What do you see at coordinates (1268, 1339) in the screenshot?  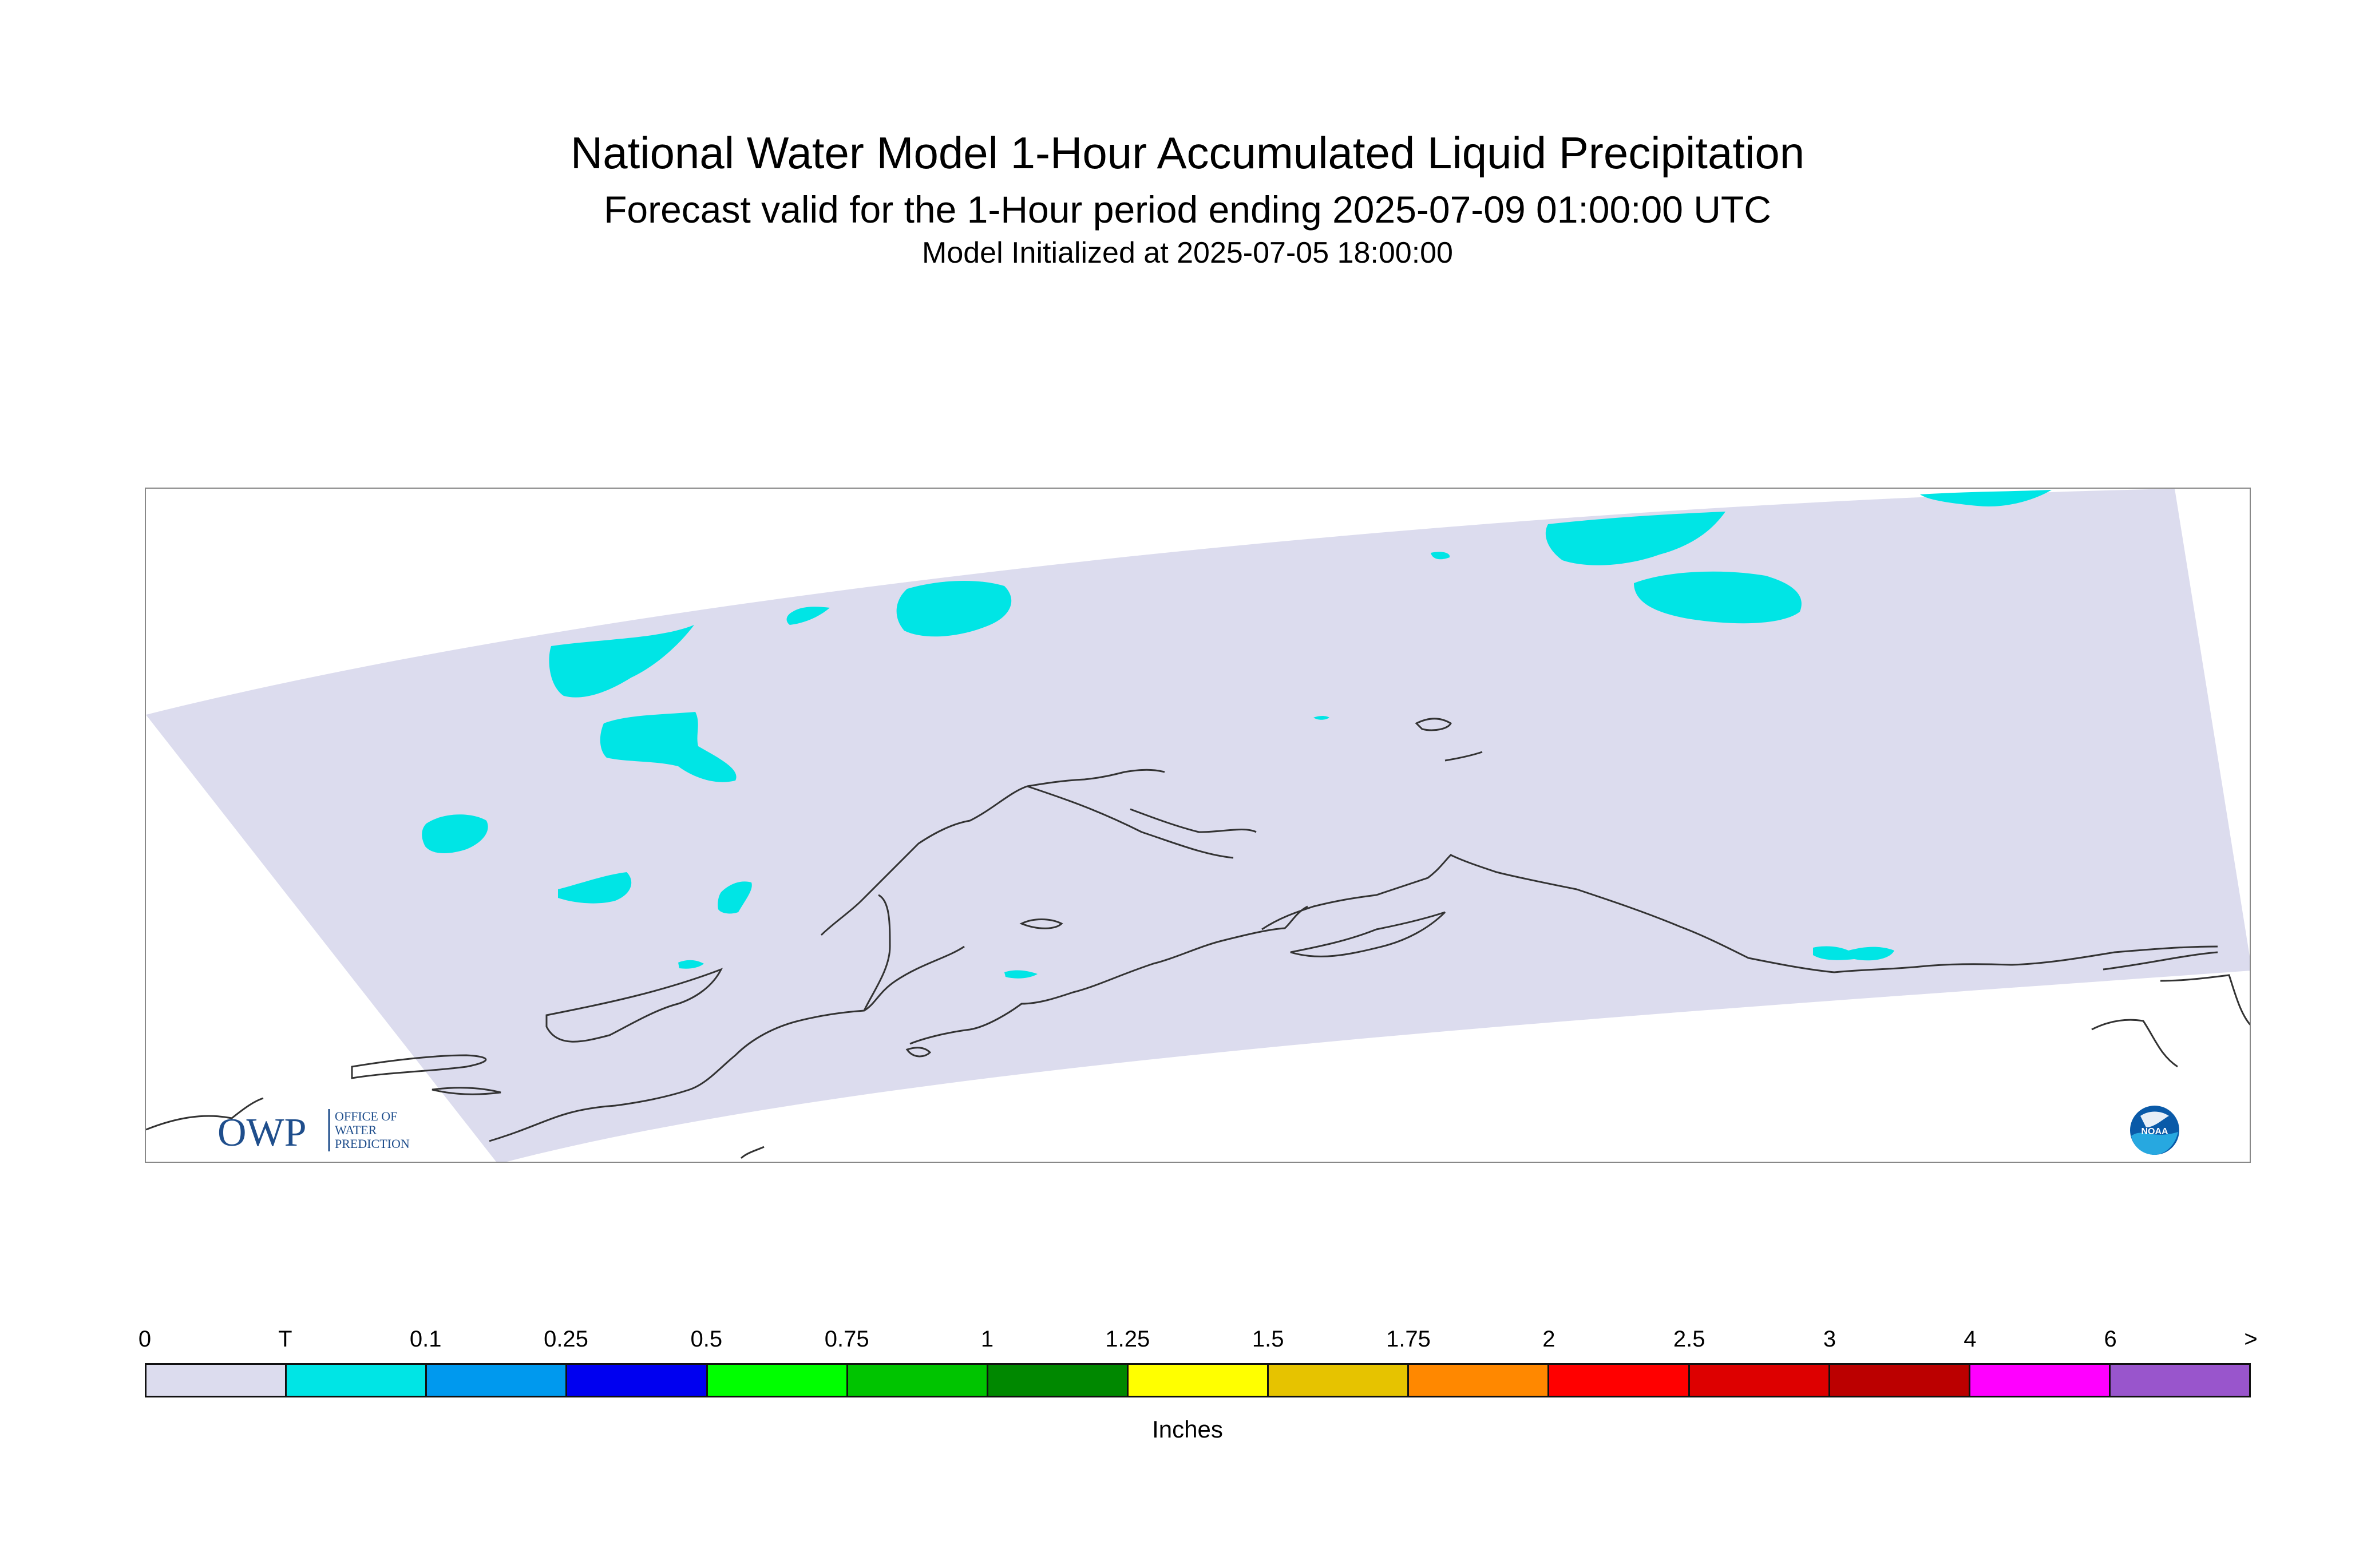 I see `legend-tick-label: 1.5` at bounding box center [1268, 1339].